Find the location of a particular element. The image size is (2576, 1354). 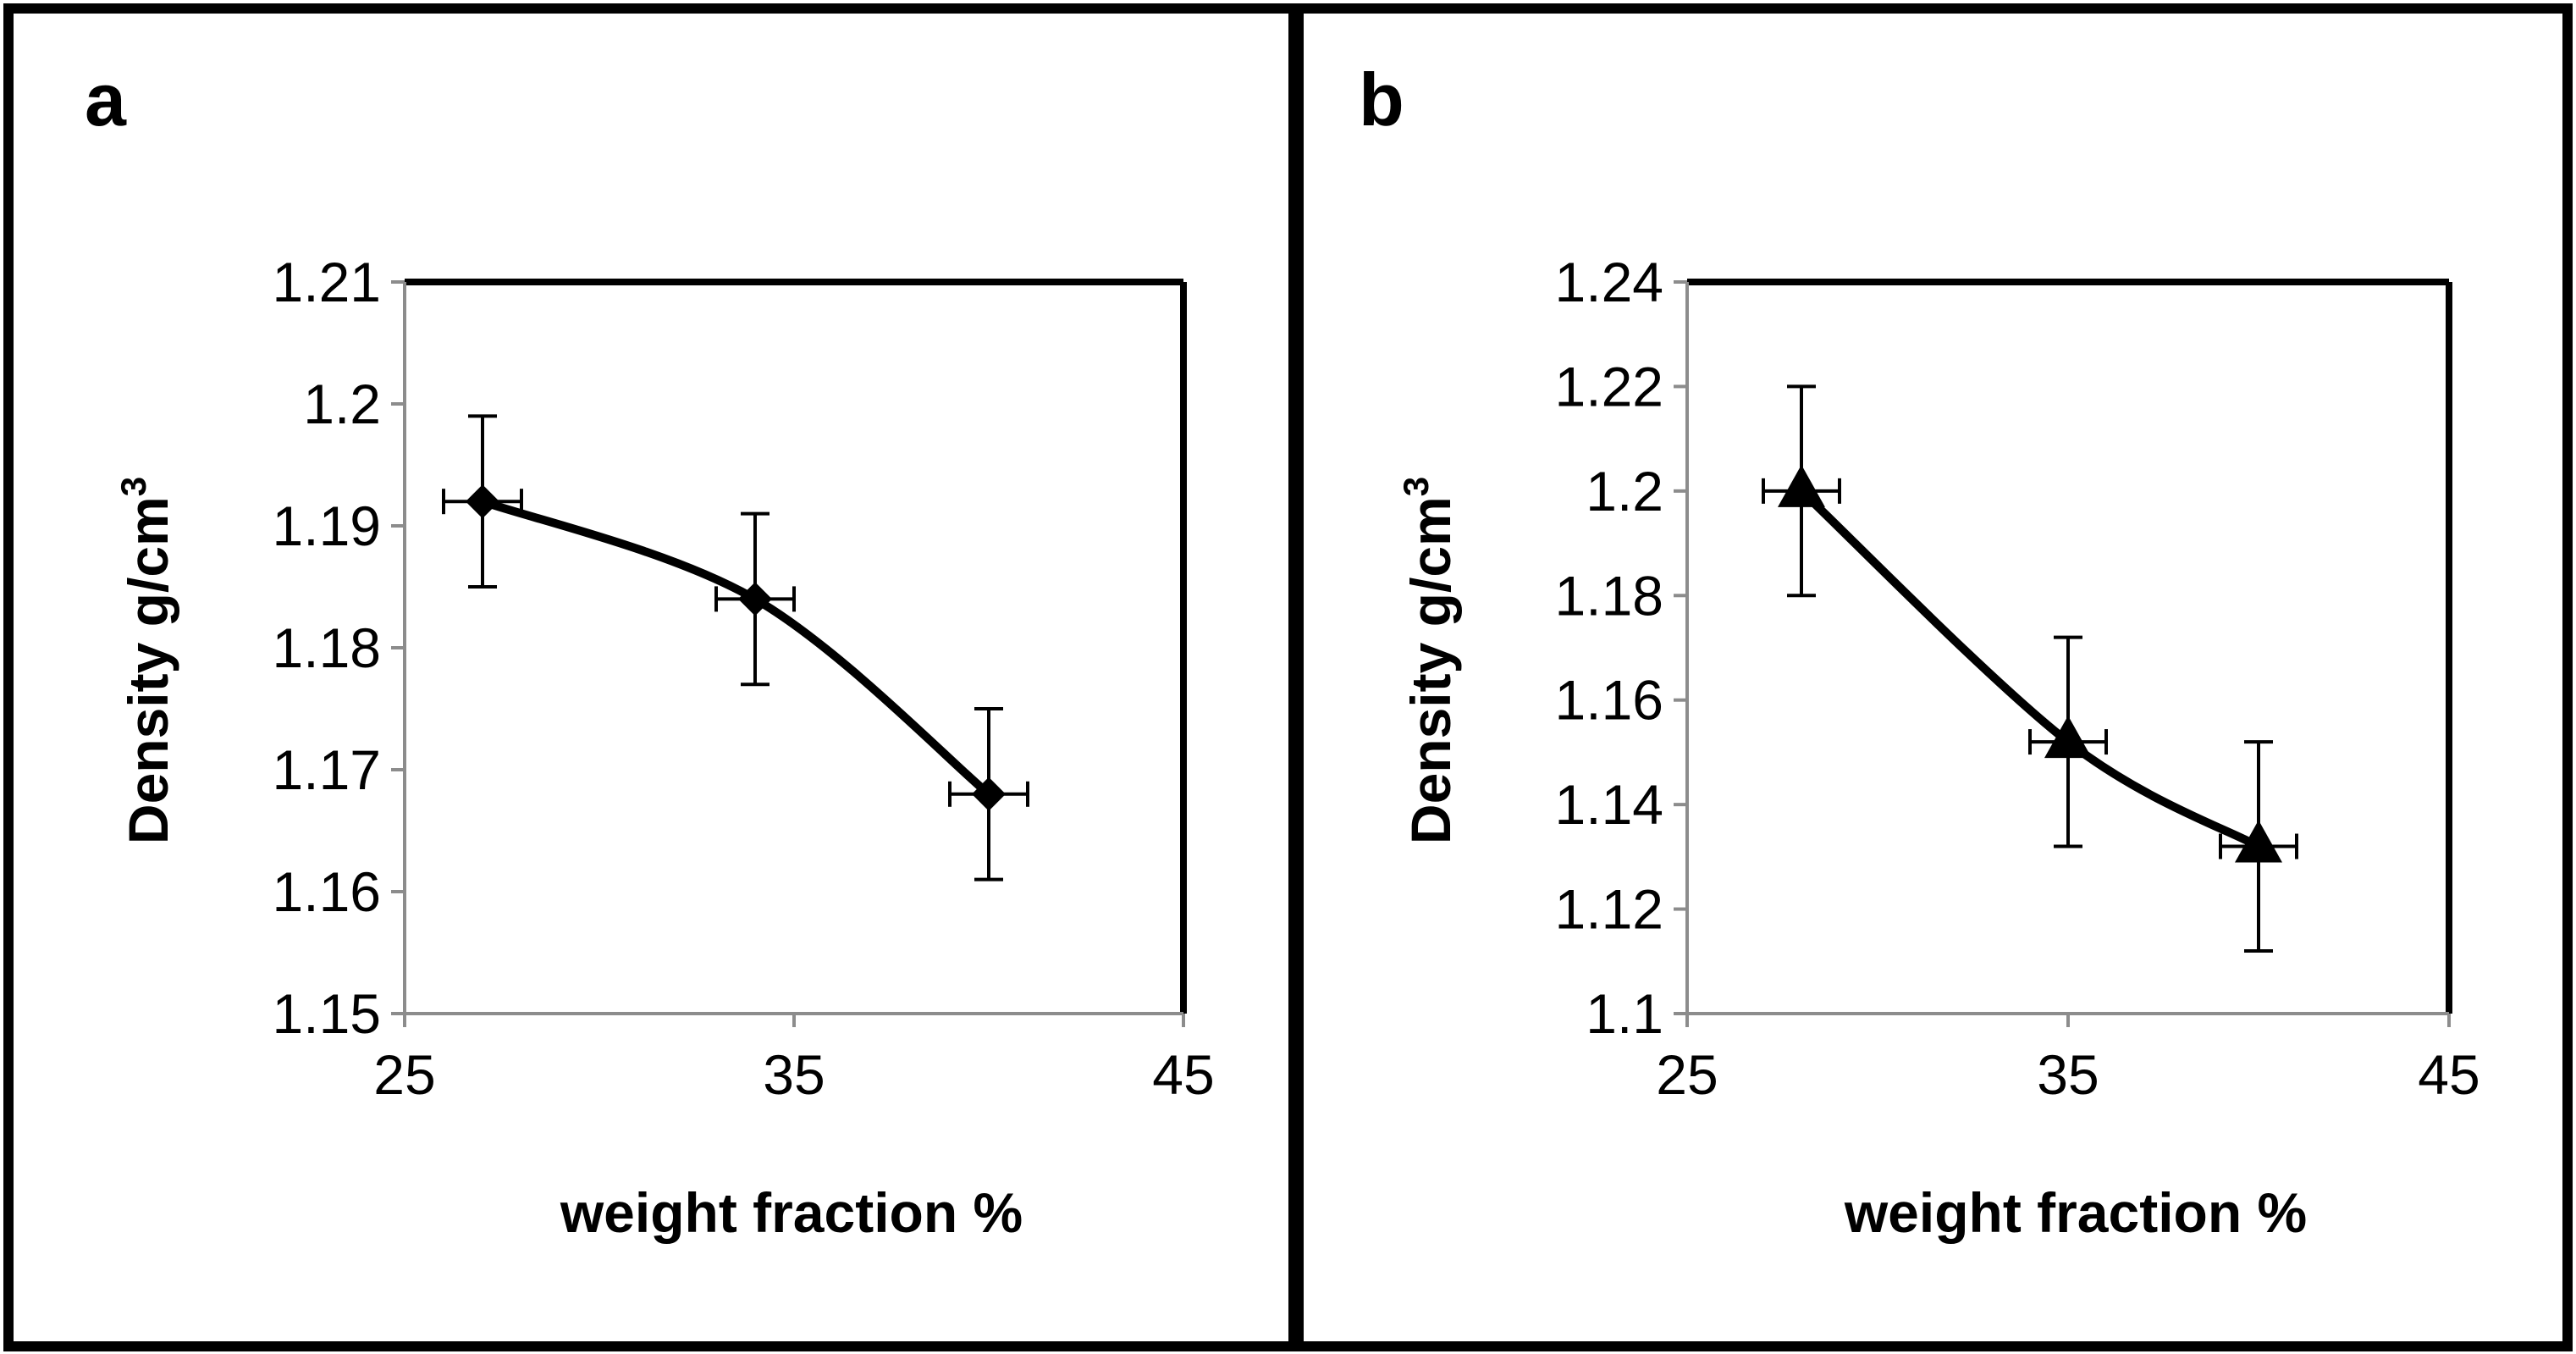

chart-a-ytick-label: 1.18 is located at coordinates (327, 648).